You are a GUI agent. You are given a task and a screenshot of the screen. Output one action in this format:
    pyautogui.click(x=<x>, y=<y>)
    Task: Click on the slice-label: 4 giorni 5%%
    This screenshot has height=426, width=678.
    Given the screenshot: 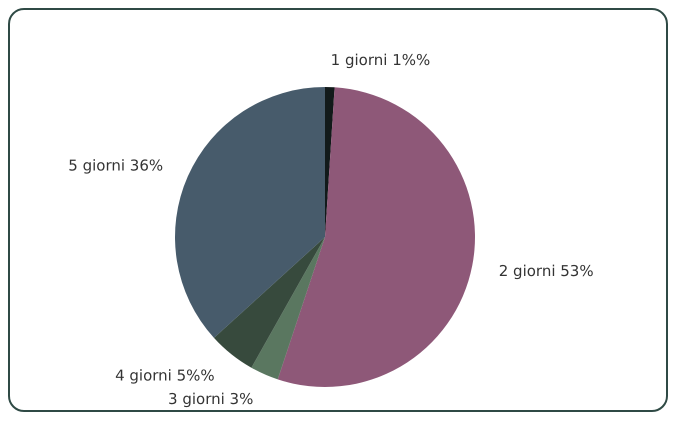 What is the action you would take?
    pyautogui.click(x=165, y=375)
    